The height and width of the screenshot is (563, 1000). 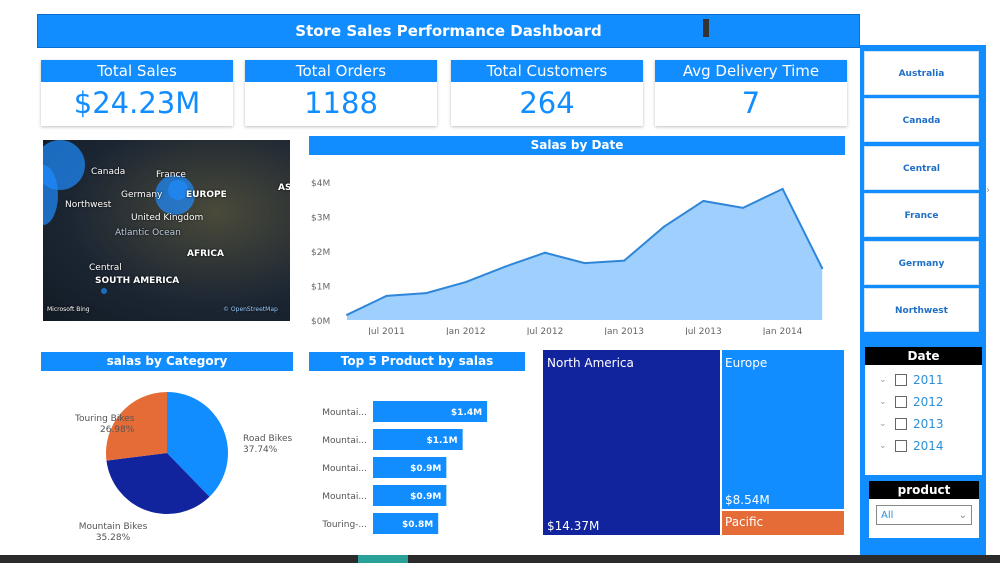 What do you see at coordinates (923, 356) in the screenshot?
I see `slicer-title: Date` at bounding box center [923, 356].